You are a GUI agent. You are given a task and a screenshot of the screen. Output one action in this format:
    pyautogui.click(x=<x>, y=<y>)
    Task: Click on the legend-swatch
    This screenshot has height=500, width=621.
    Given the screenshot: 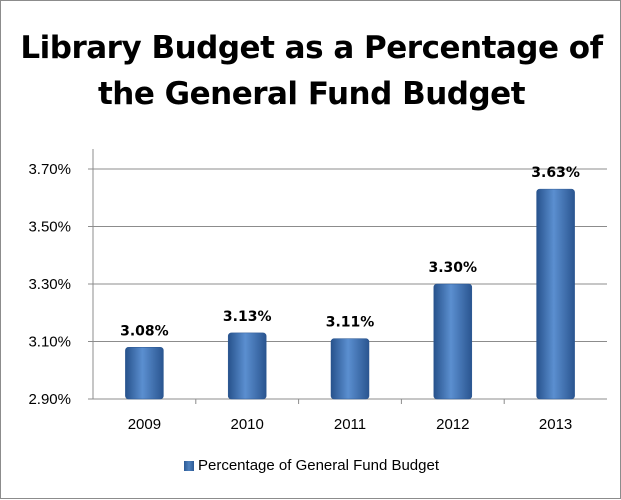 What is the action you would take?
    pyautogui.click(x=189, y=466)
    